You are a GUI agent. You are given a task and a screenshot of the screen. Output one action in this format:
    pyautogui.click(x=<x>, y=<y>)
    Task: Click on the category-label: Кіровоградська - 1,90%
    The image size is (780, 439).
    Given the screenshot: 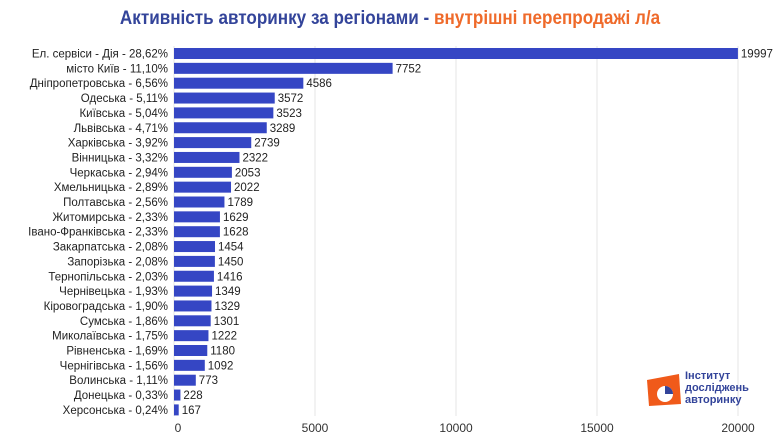 What is the action you would take?
    pyautogui.click(x=106, y=307)
    